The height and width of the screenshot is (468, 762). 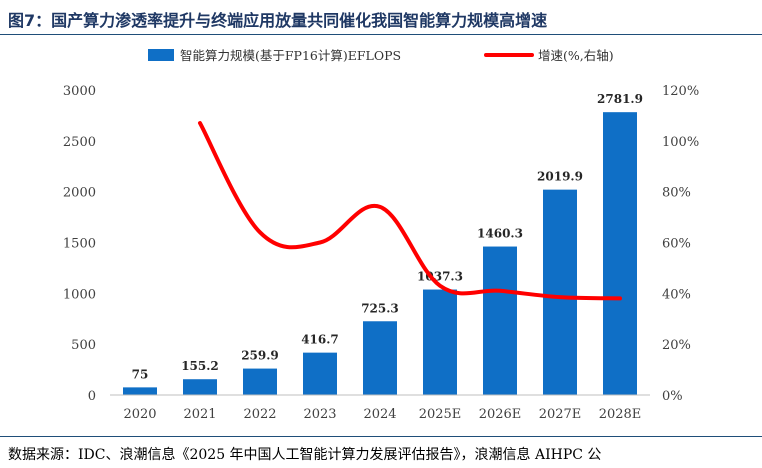 I want to click on x-tick-label: 2025E, so click(x=440, y=414).